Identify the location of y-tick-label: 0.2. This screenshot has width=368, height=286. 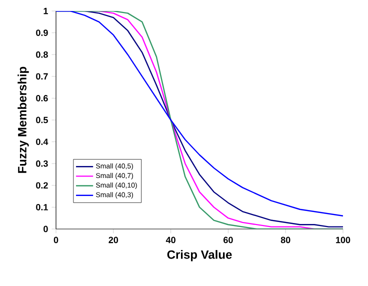
(42, 185).